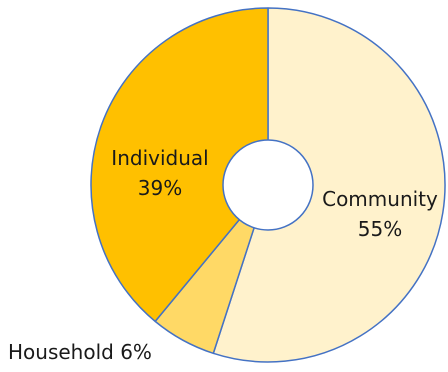  What do you see at coordinates (80, 352) in the screenshot?
I see `label-household: Household 6%` at bounding box center [80, 352].